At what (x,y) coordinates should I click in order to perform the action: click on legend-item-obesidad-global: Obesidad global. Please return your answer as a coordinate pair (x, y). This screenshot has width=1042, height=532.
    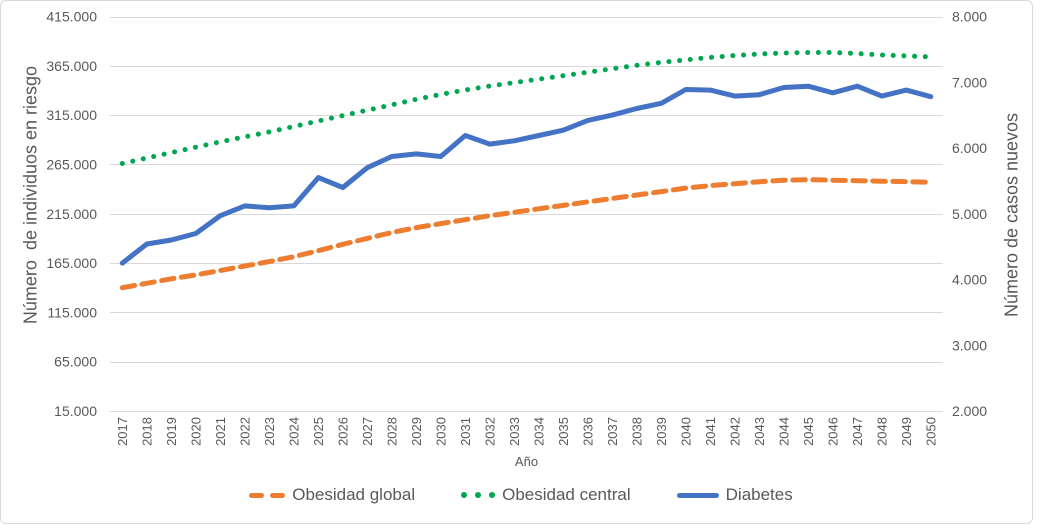
    Looking at the image, I should click on (332, 495).